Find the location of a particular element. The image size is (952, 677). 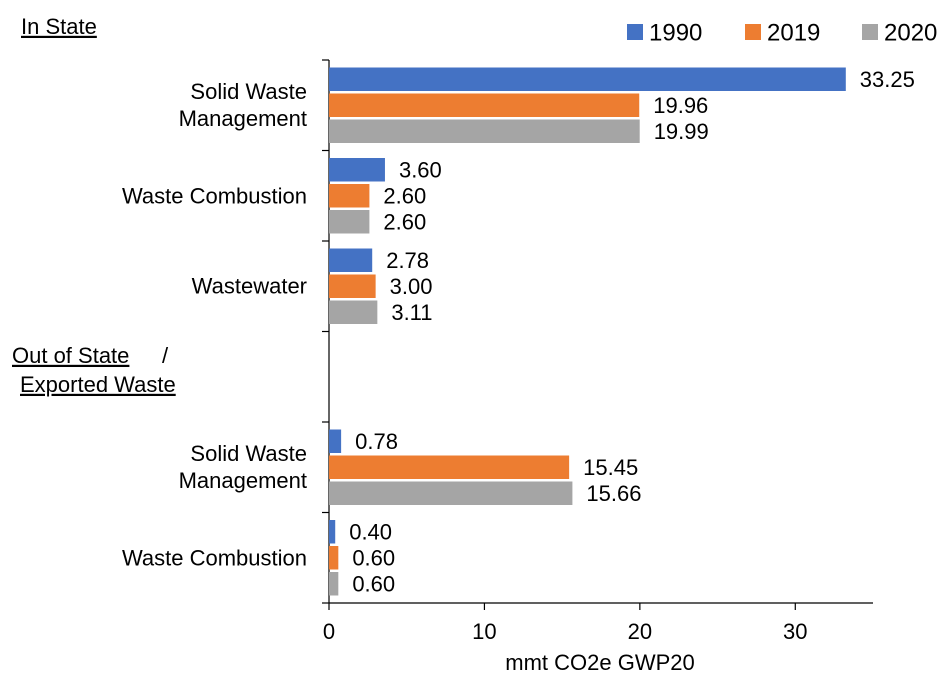

value-label: 3.00 is located at coordinates (411, 286).